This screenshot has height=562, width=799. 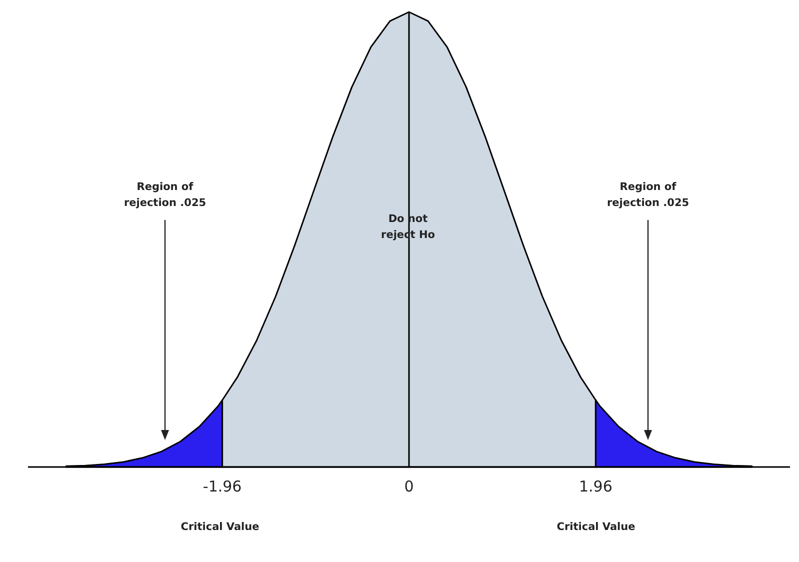 I want to click on x-tick-label: 0, so click(x=409, y=487).